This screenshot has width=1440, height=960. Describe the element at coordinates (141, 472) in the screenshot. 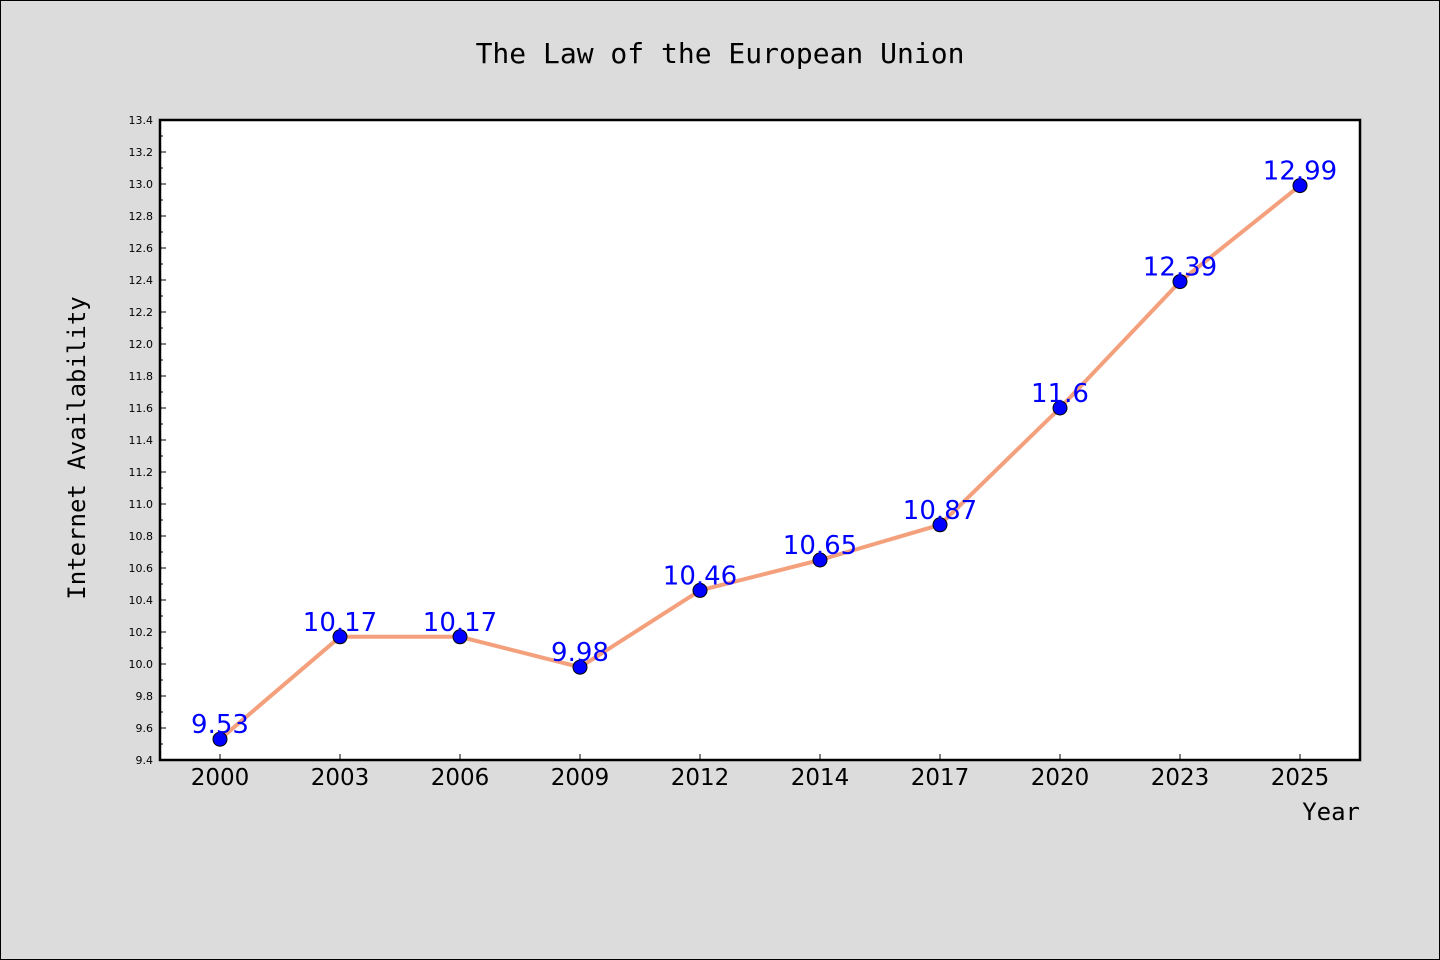

I see `y-tick-label: 11.2` at that location.